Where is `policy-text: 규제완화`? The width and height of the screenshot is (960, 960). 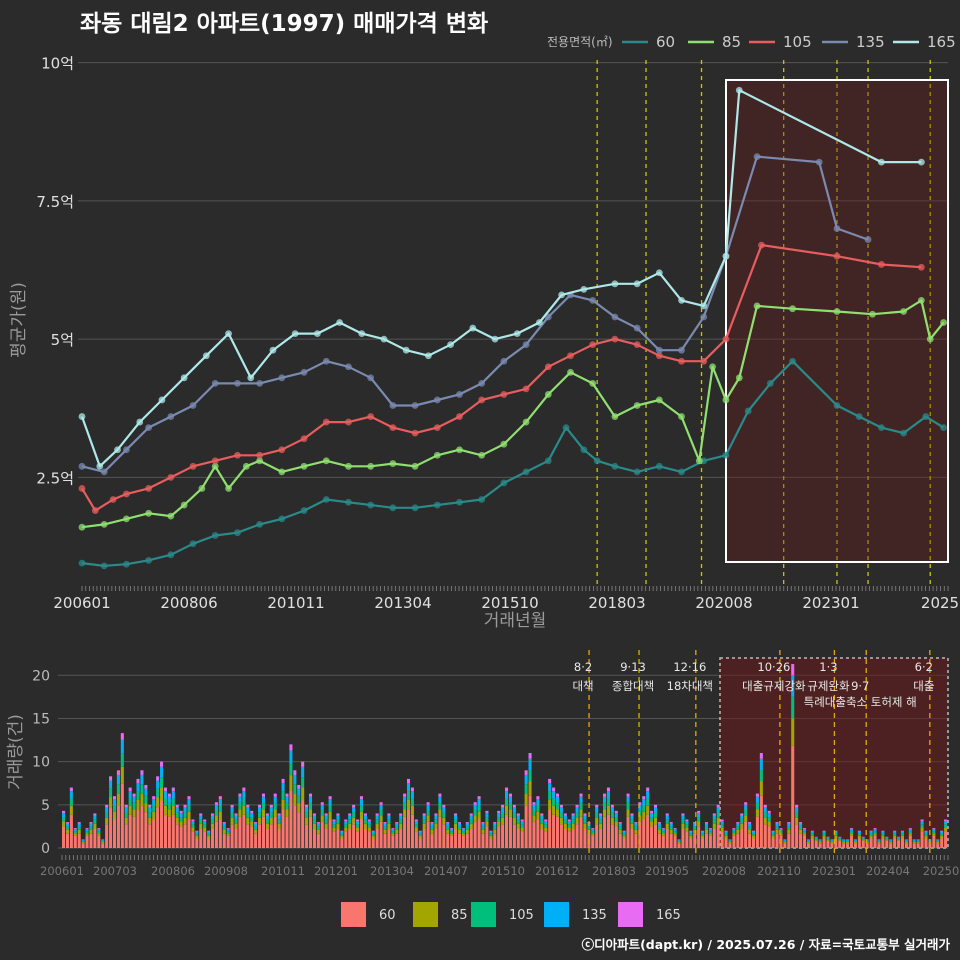 policy-text: 규제완화 is located at coordinates (828, 686).